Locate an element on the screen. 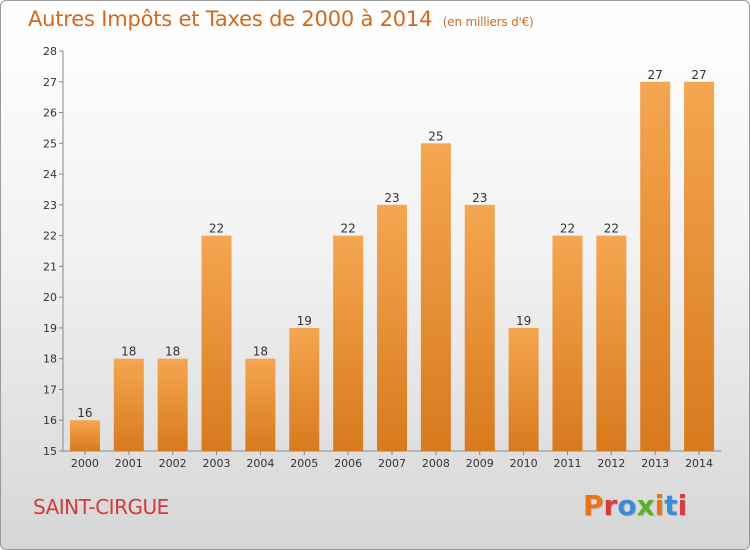 Image resolution: width=750 pixels, height=550 pixels. x-tick-label: 2011 is located at coordinates (567, 463).